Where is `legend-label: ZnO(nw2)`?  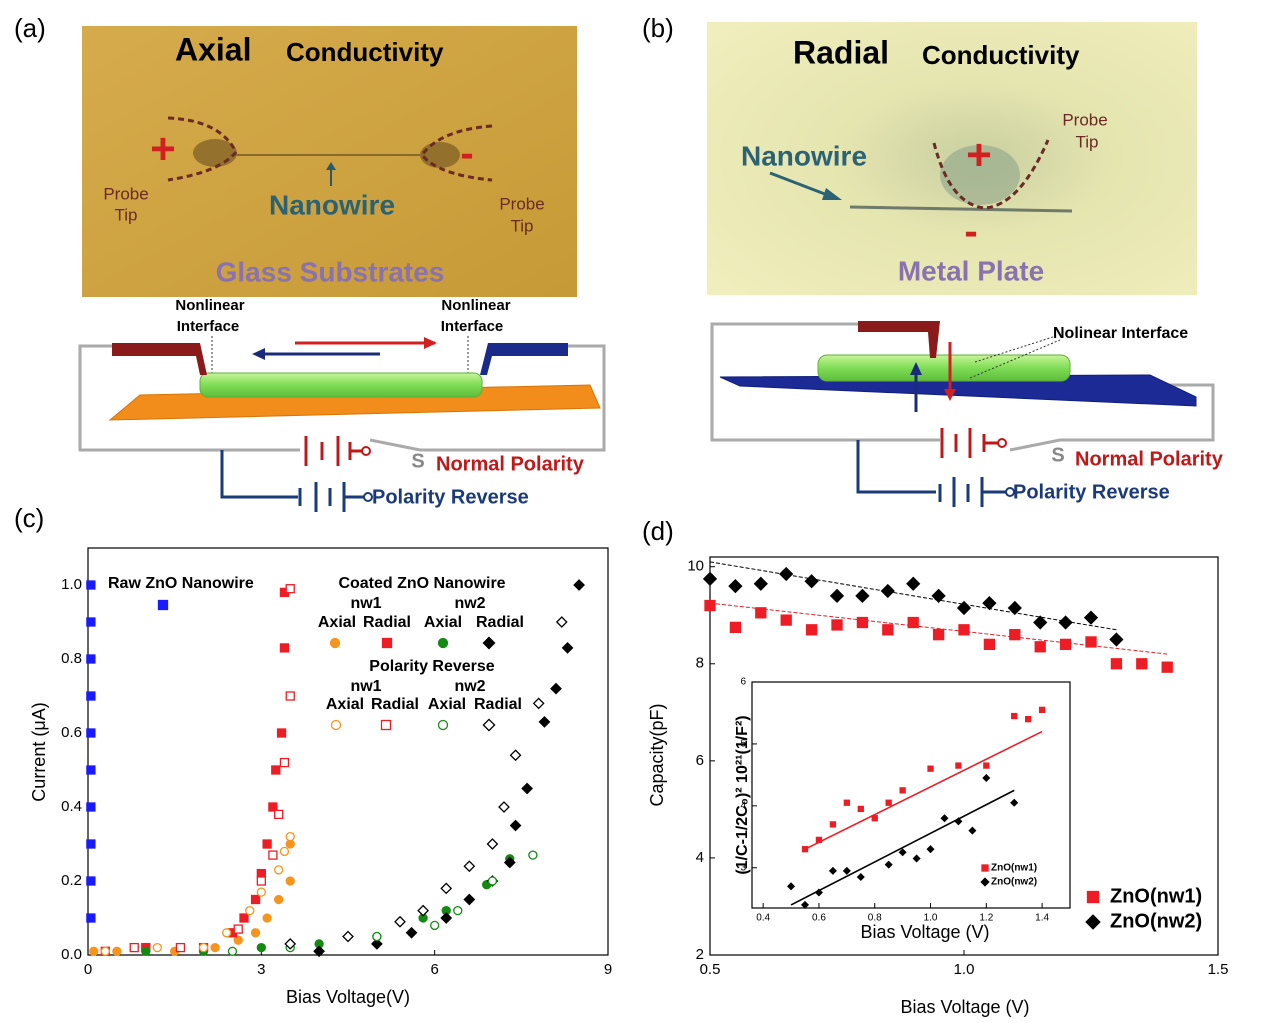
legend-label: ZnO(nw2) is located at coordinates (1014, 882).